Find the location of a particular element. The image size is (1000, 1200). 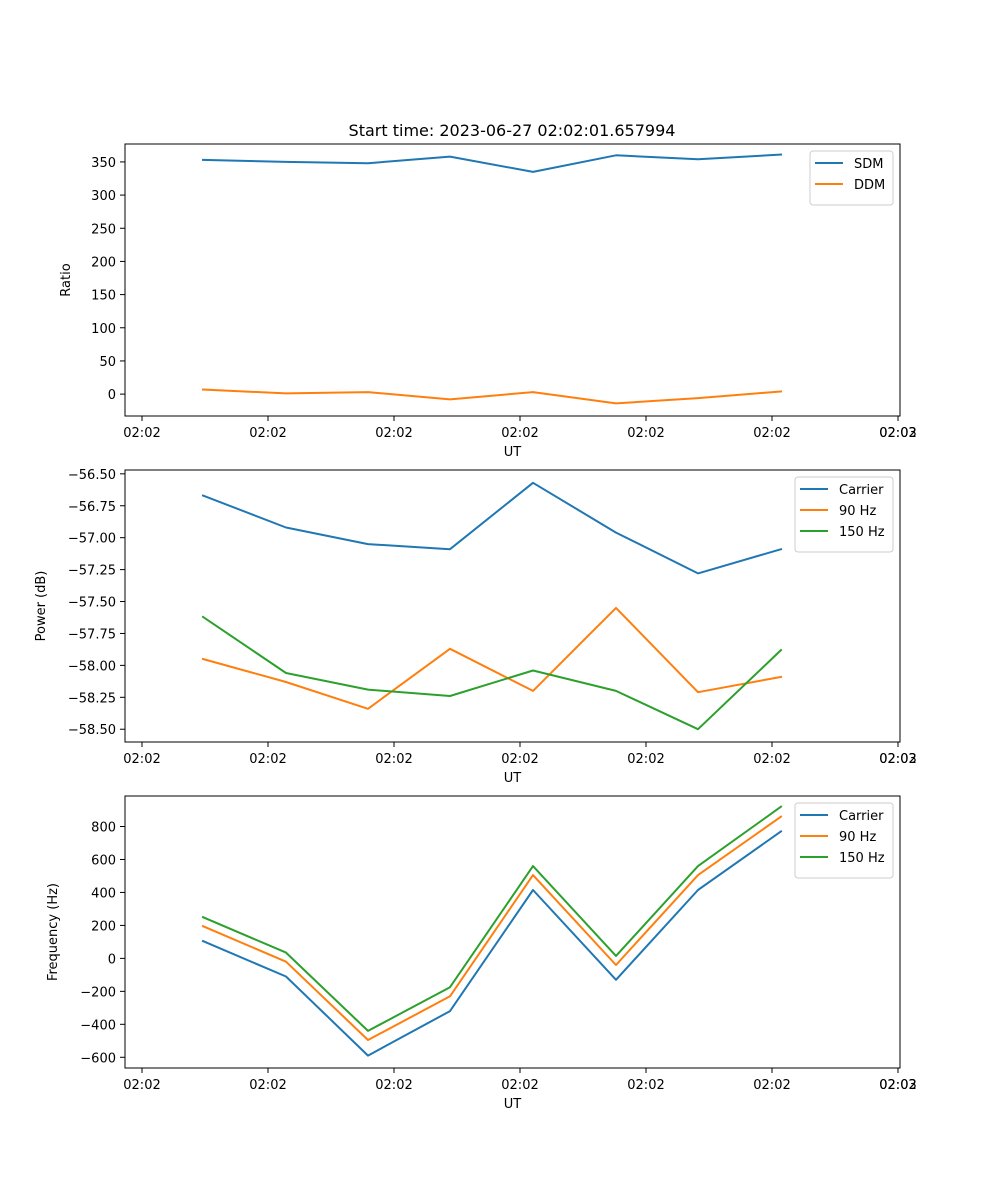

y-tick-label: −400 is located at coordinates (98, 1025).